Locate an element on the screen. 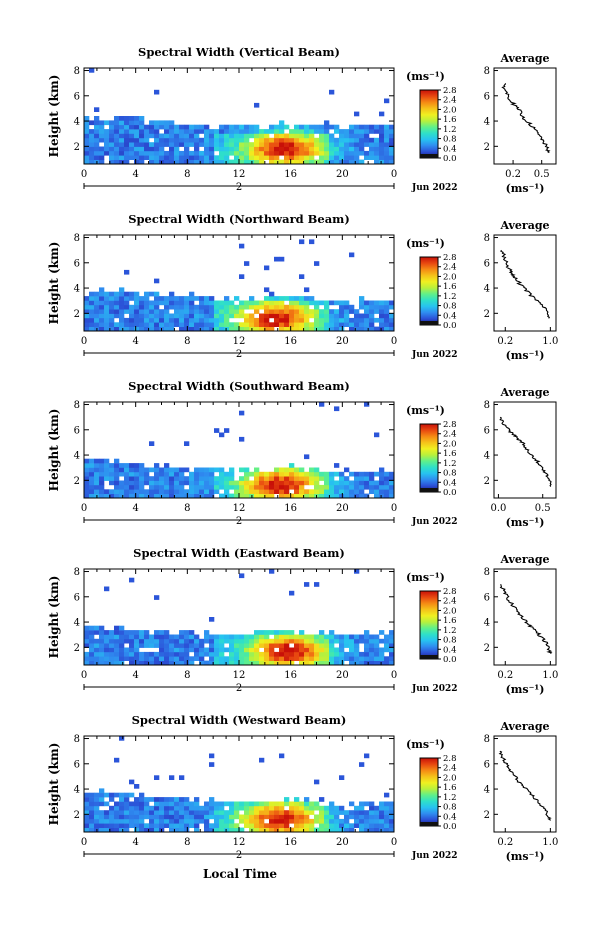  heatmap-cells is located at coordinates (239, 784).